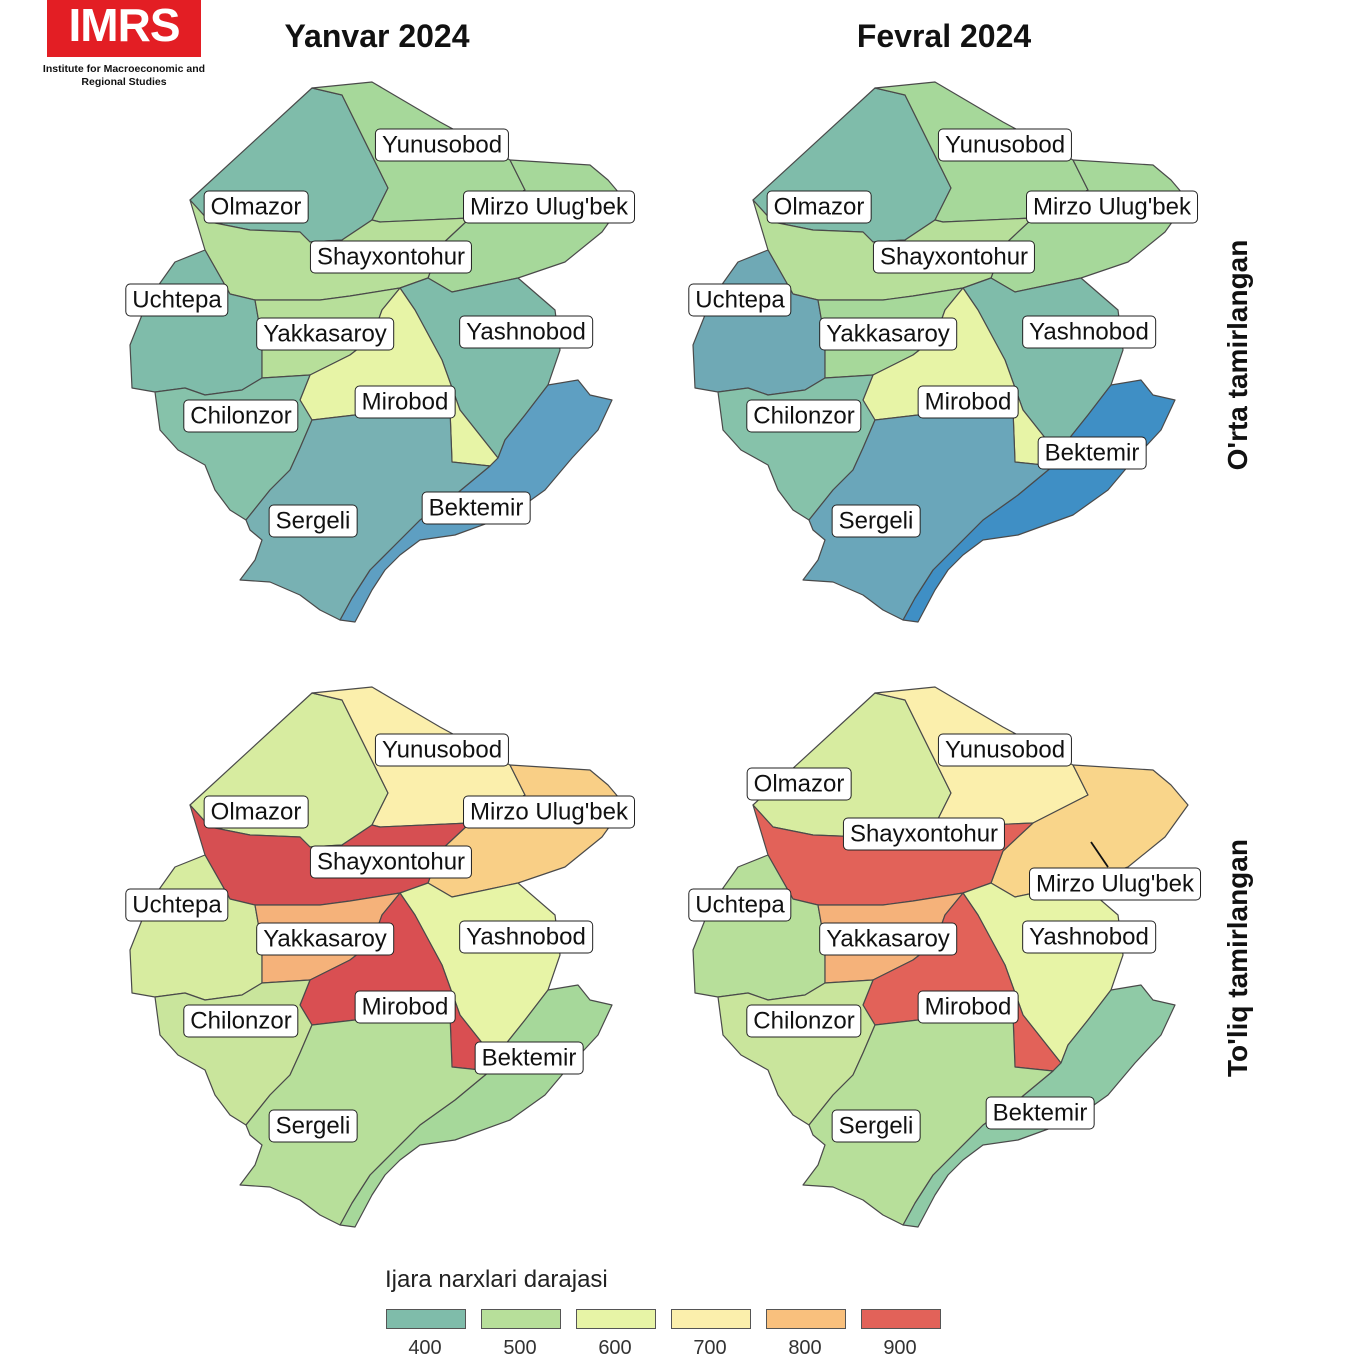  Describe the element at coordinates (425, 1348) in the screenshot. I see `legend-label-400: 400` at that location.